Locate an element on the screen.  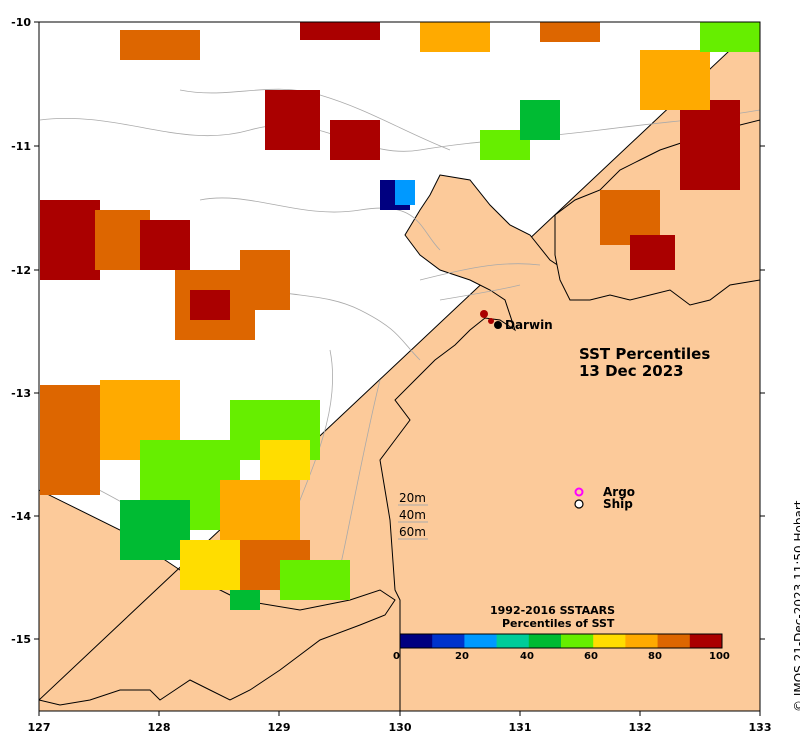
colorbar-frame is located at coordinates (561, 641).